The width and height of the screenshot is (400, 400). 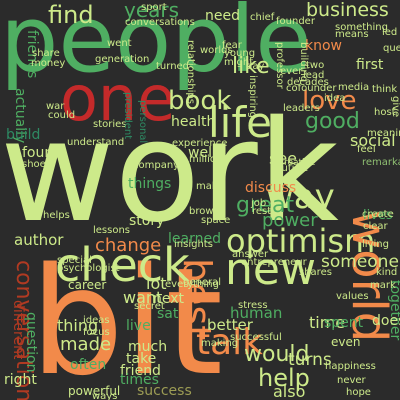 What do you see at coordinates (252, 97) in the screenshot?
I see `word-inspiring: inspiring` at bounding box center [252, 97].